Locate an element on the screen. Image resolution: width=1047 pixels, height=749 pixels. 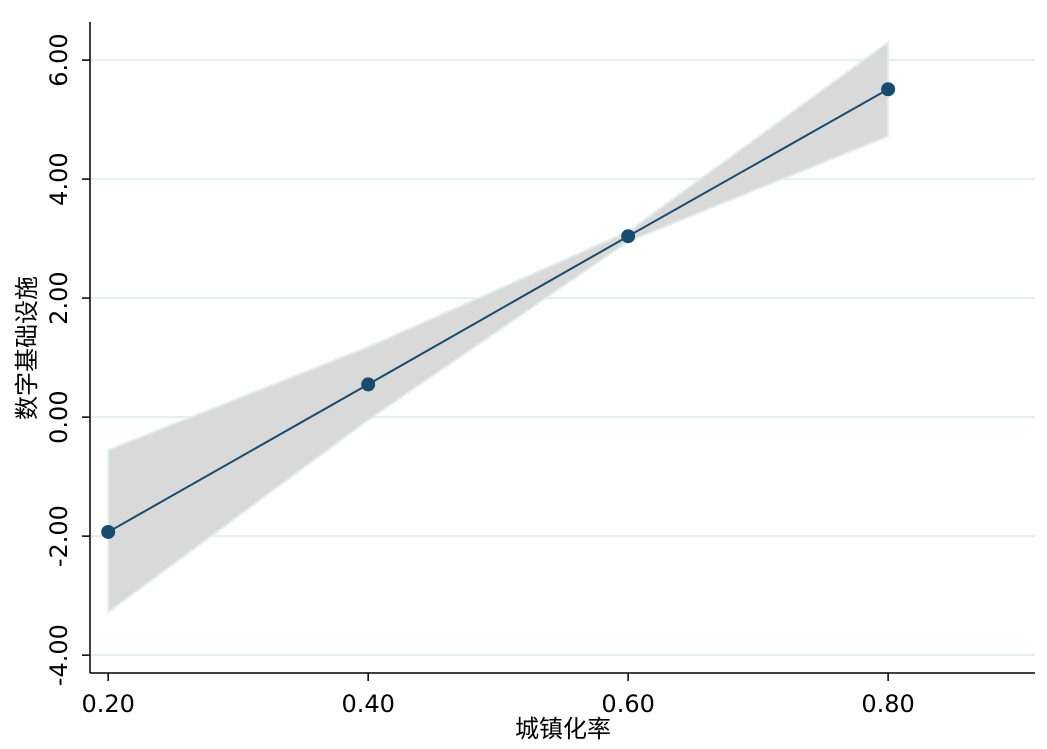
y-tick-label: -2.00 is located at coordinates (59, 536).